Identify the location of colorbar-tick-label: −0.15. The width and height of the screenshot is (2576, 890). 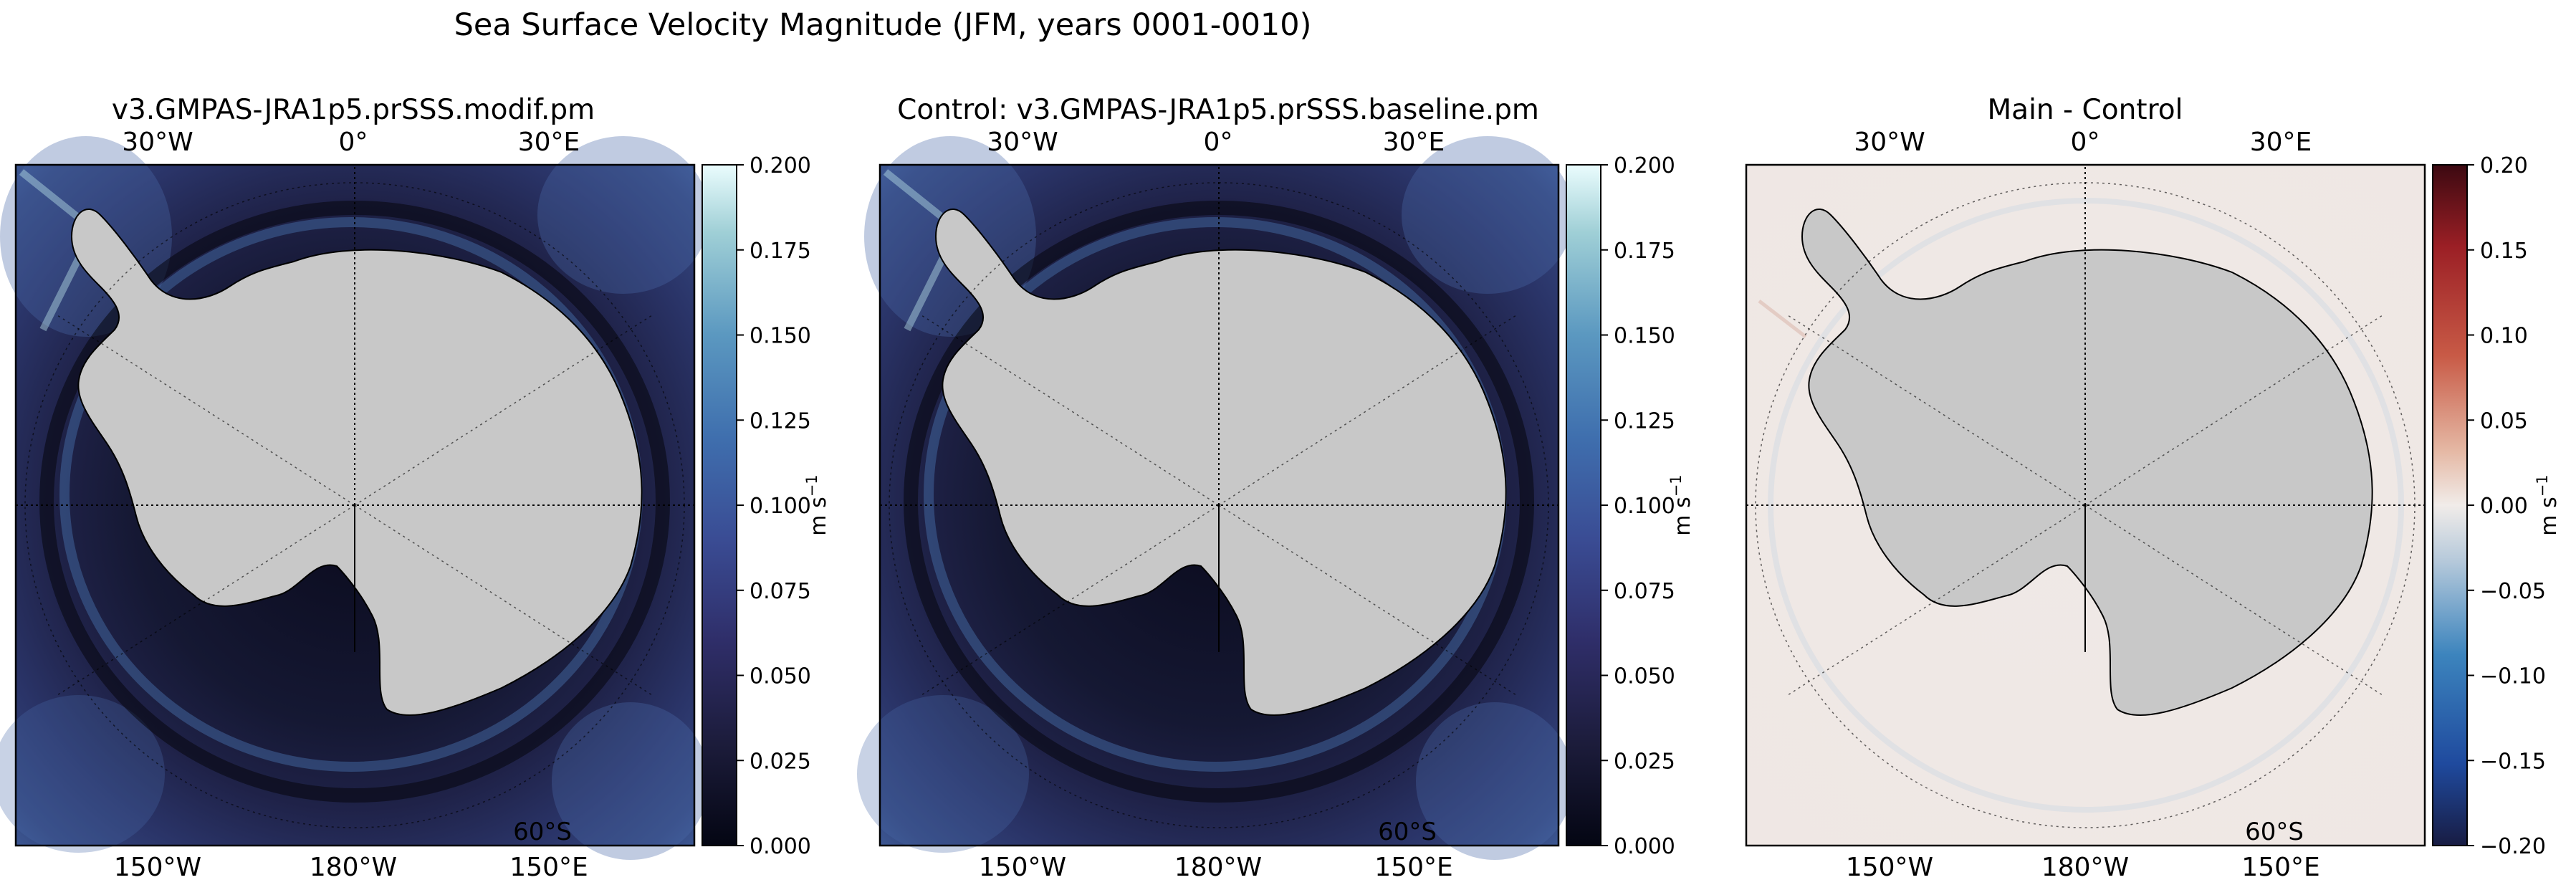
(2513, 761).